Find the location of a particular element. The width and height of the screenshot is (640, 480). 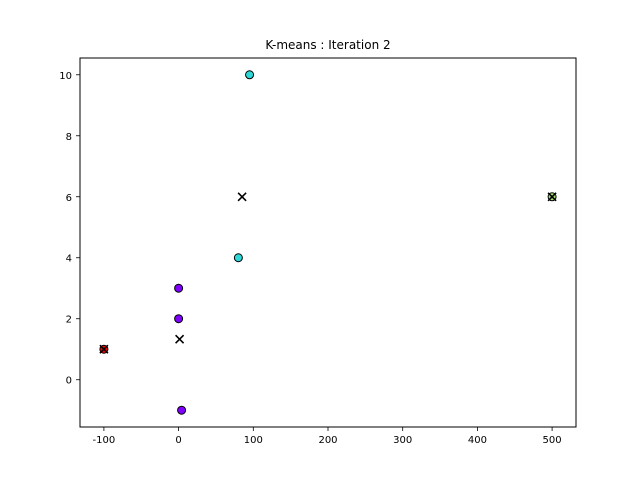

y-tick-label: 2 is located at coordinates (69, 320).